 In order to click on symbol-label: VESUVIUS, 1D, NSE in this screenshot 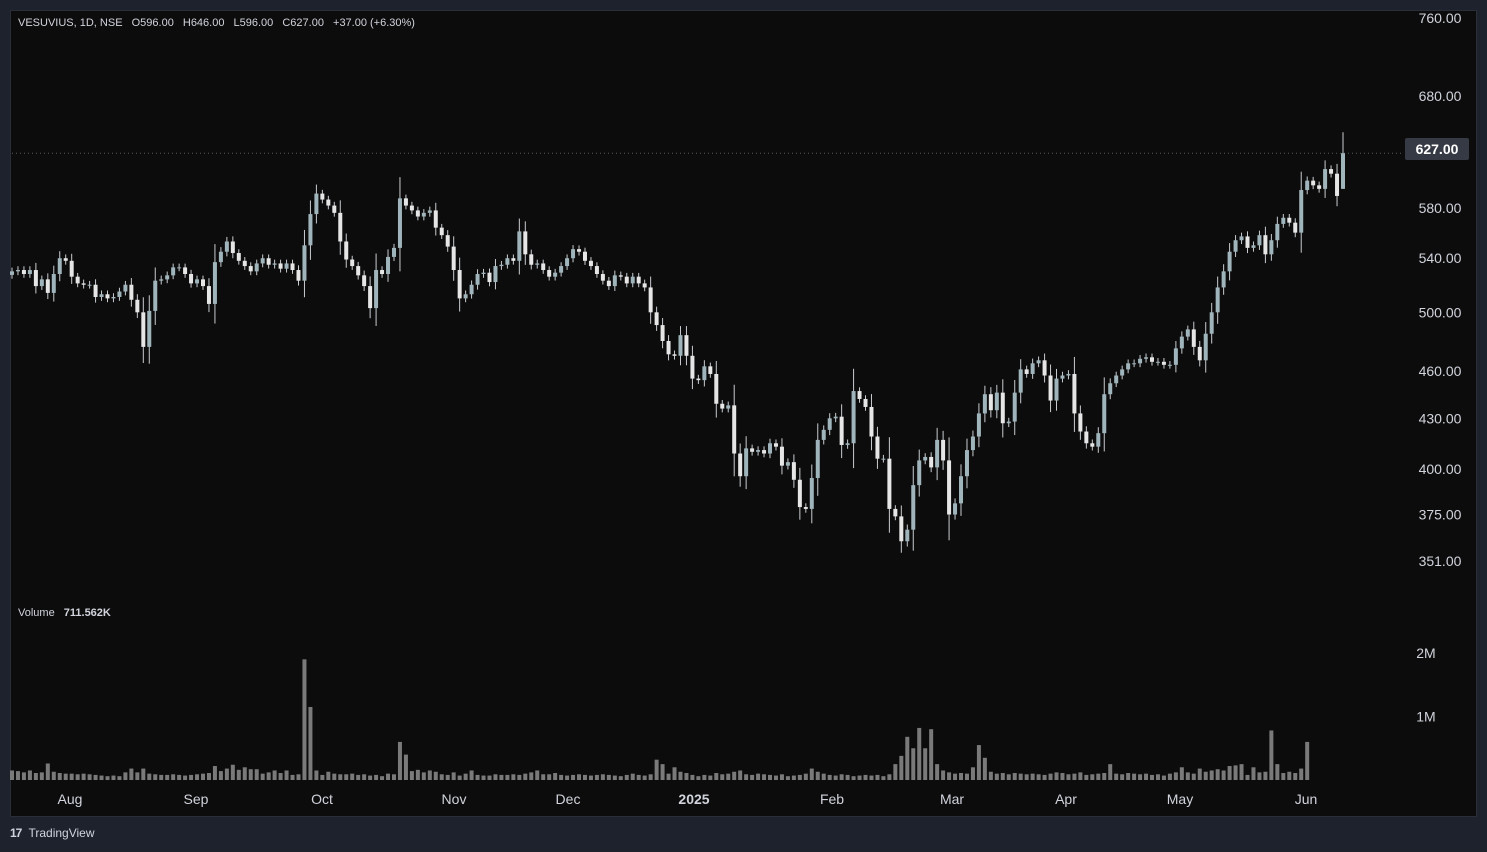, I will do `click(70, 23)`.